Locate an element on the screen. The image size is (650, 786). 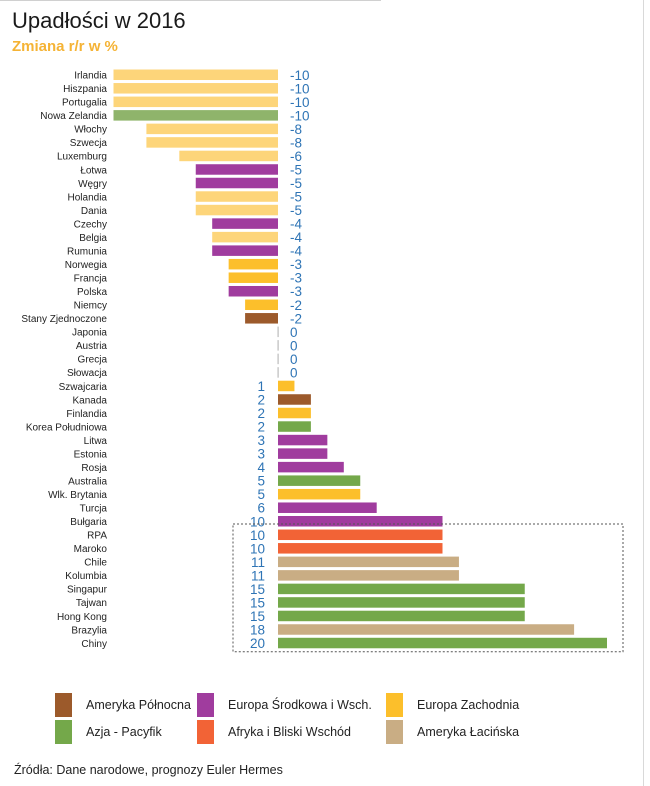
bar-australia is located at coordinates (319, 480).